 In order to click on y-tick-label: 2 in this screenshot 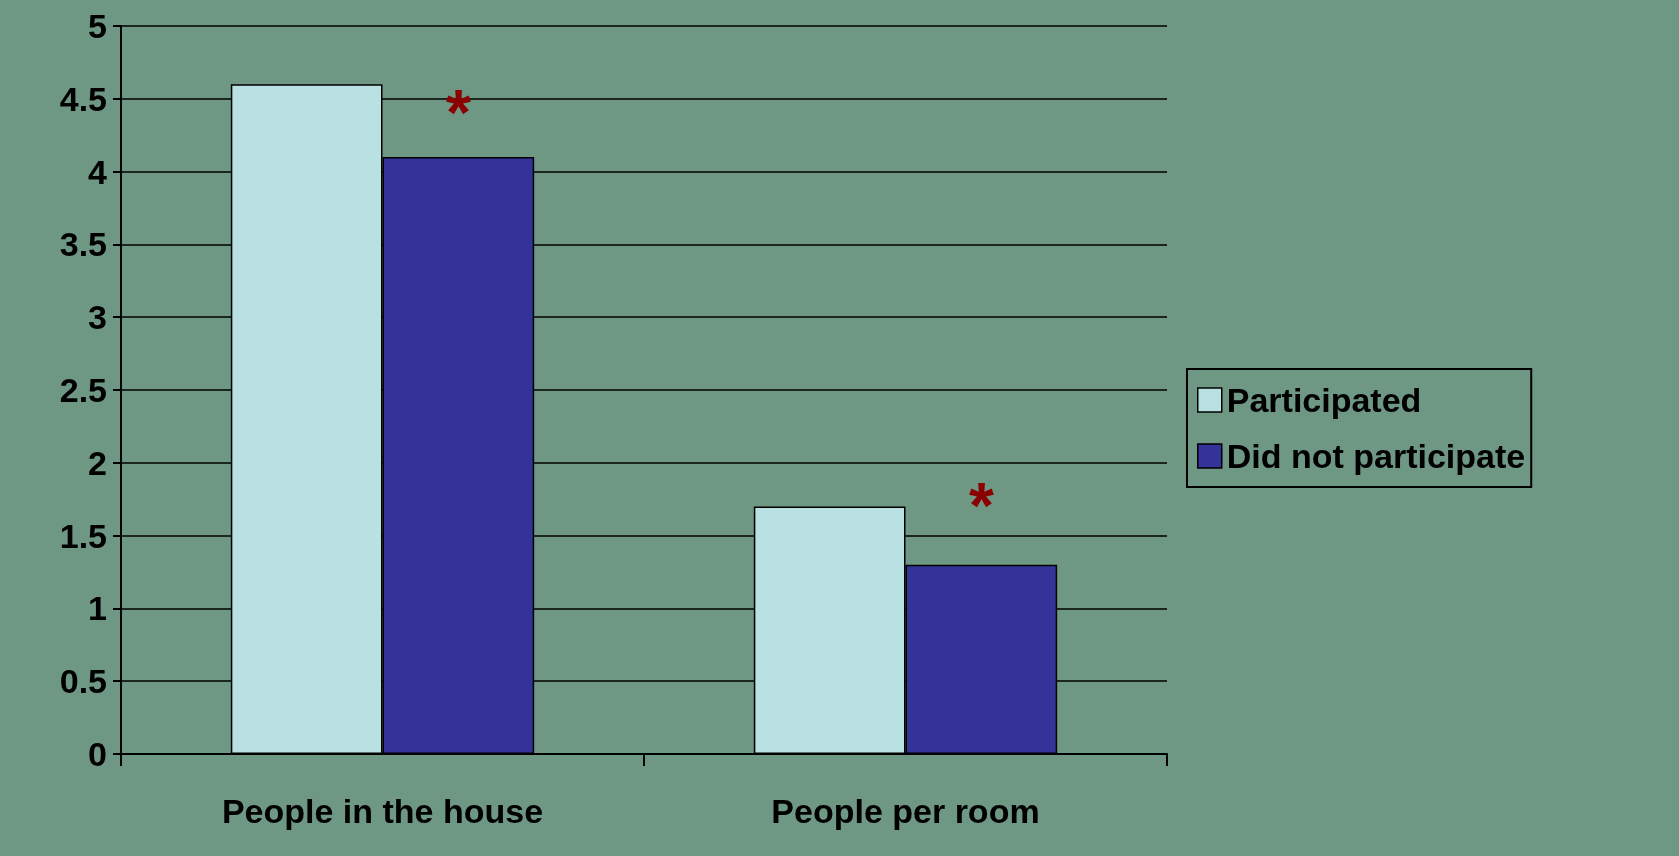, I will do `click(97, 462)`.